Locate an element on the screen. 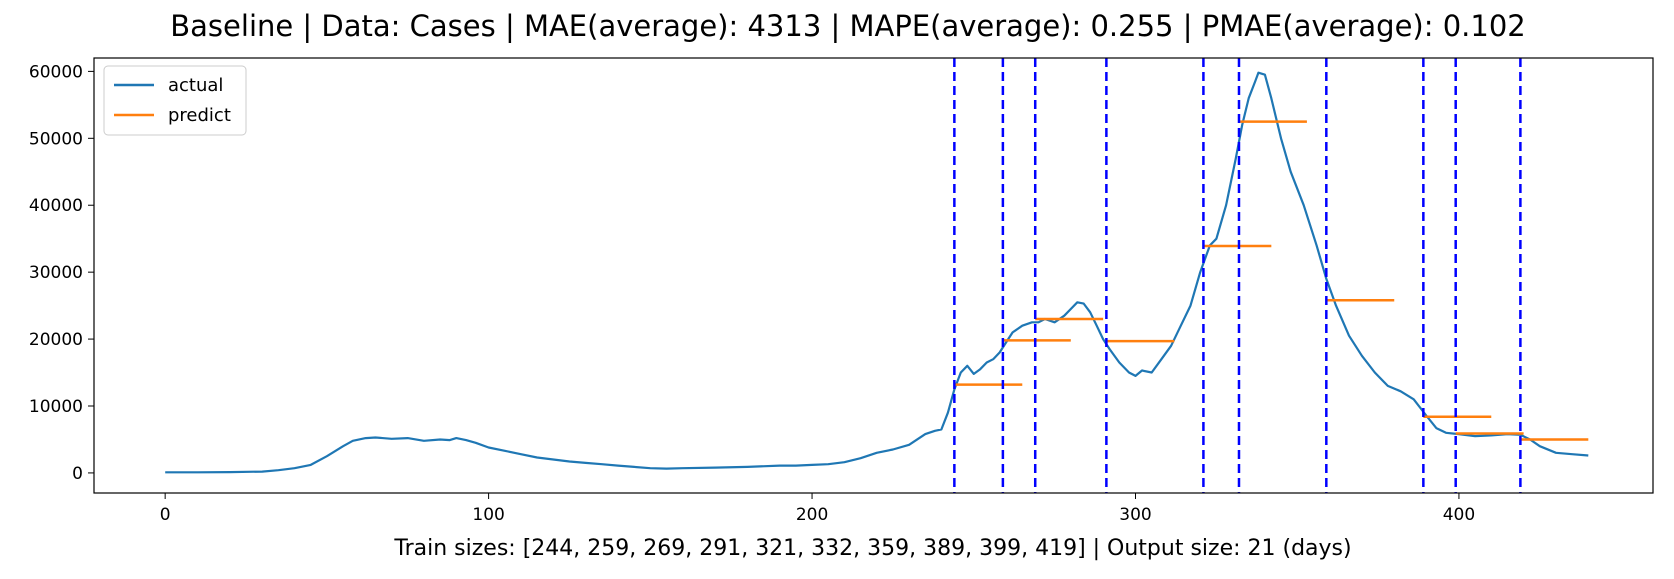 The image size is (1674, 579). legend-box is located at coordinates (175, 100).